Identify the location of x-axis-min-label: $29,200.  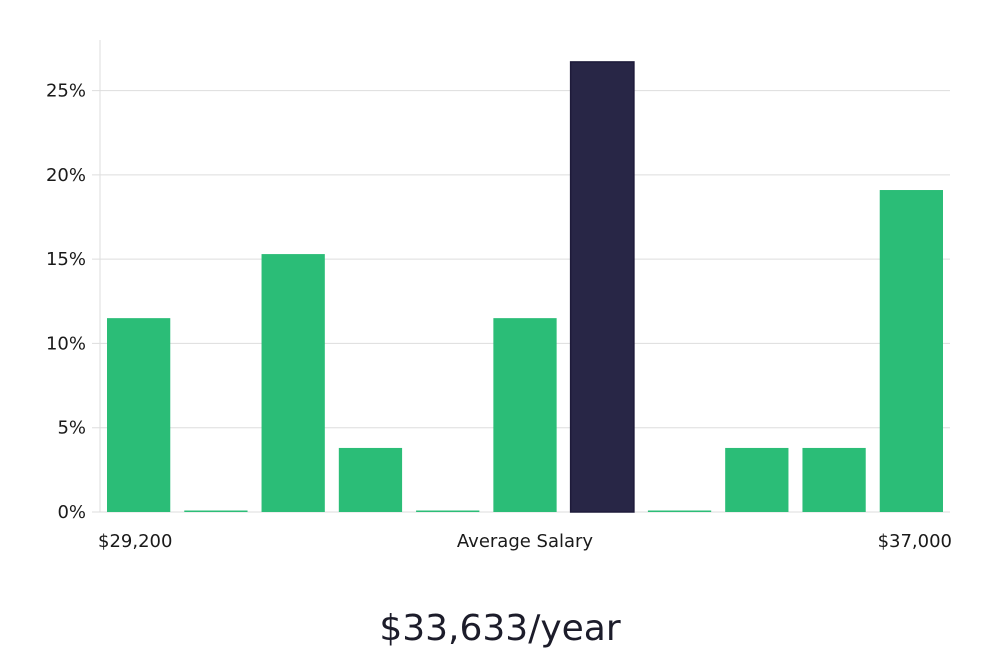
(135, 541).